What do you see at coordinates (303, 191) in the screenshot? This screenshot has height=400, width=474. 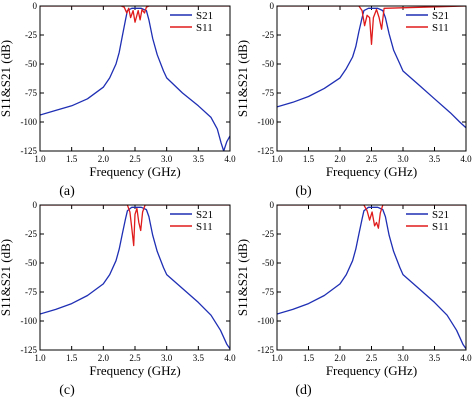 I see `panel-label: (b)` at bounding box center [303, 191].